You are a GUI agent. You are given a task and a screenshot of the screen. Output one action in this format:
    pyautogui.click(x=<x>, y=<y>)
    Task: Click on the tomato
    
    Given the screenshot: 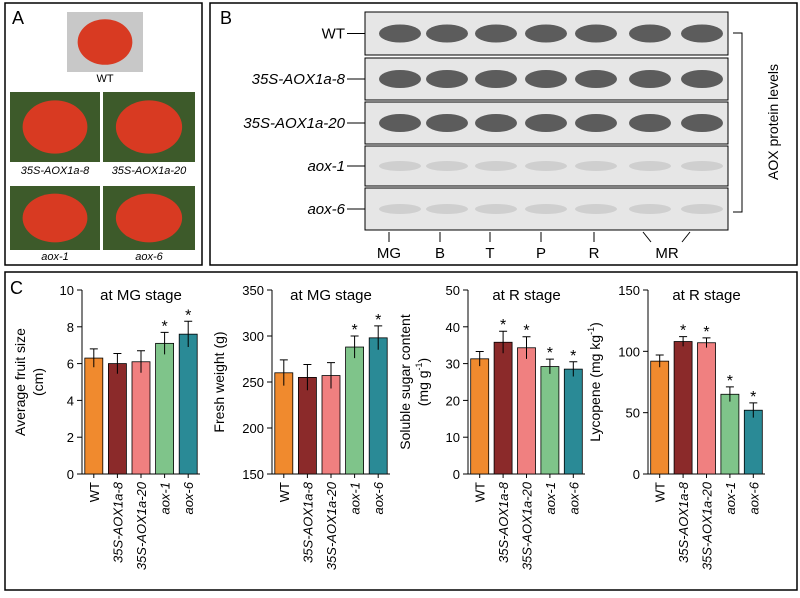 What is the action you would take?
    pyautogui.click(x=55, y=218)
    